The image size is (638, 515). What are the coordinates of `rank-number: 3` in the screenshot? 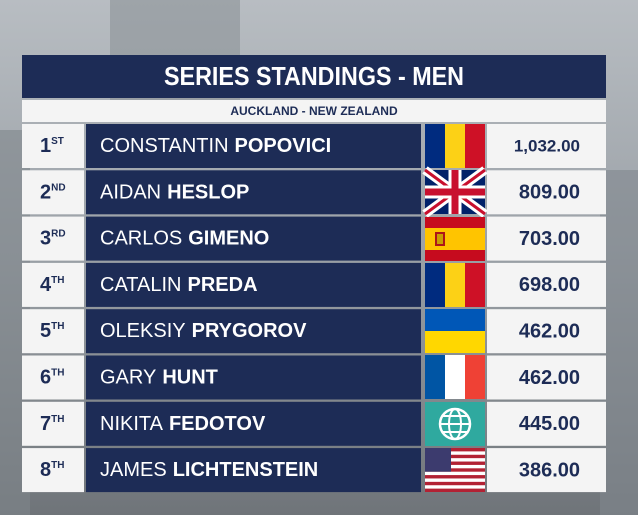 It's located at (45, 239).